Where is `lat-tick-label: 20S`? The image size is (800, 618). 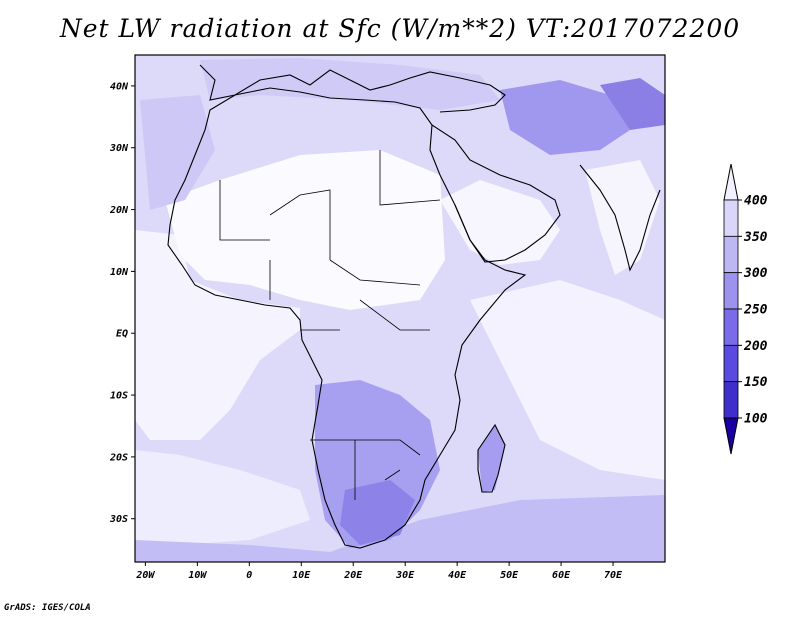 lat-tick-label: 20S is located at coordinates (118, 457).